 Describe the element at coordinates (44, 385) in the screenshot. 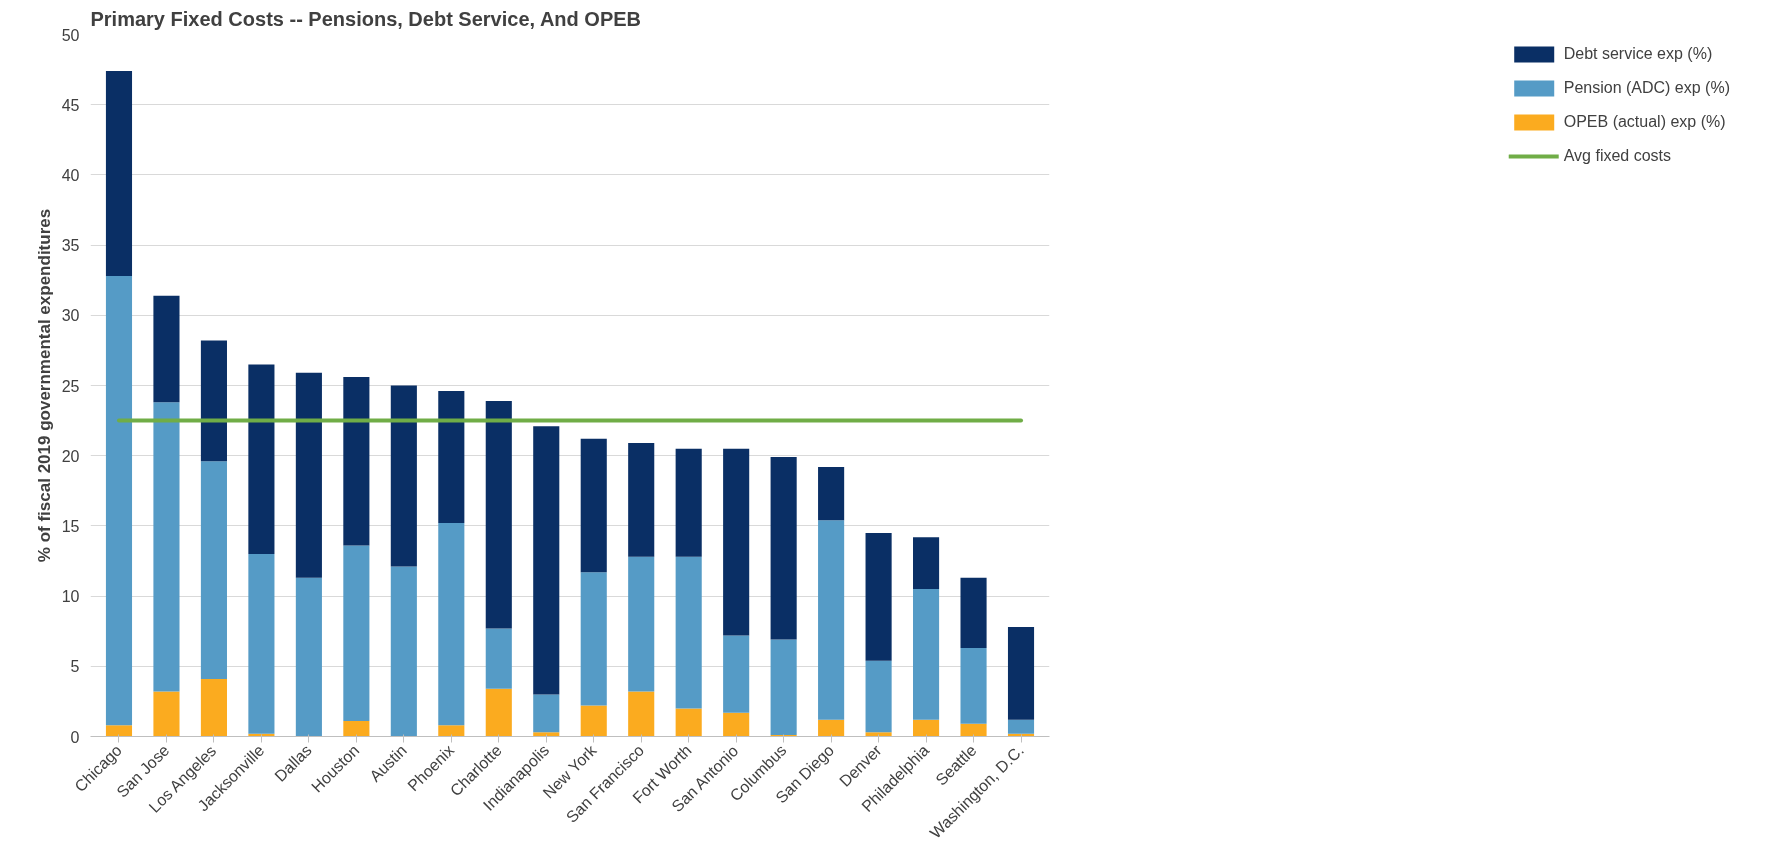

I see `y-axis-title: % of fiscal 2019 governmental expenditures` at that location.